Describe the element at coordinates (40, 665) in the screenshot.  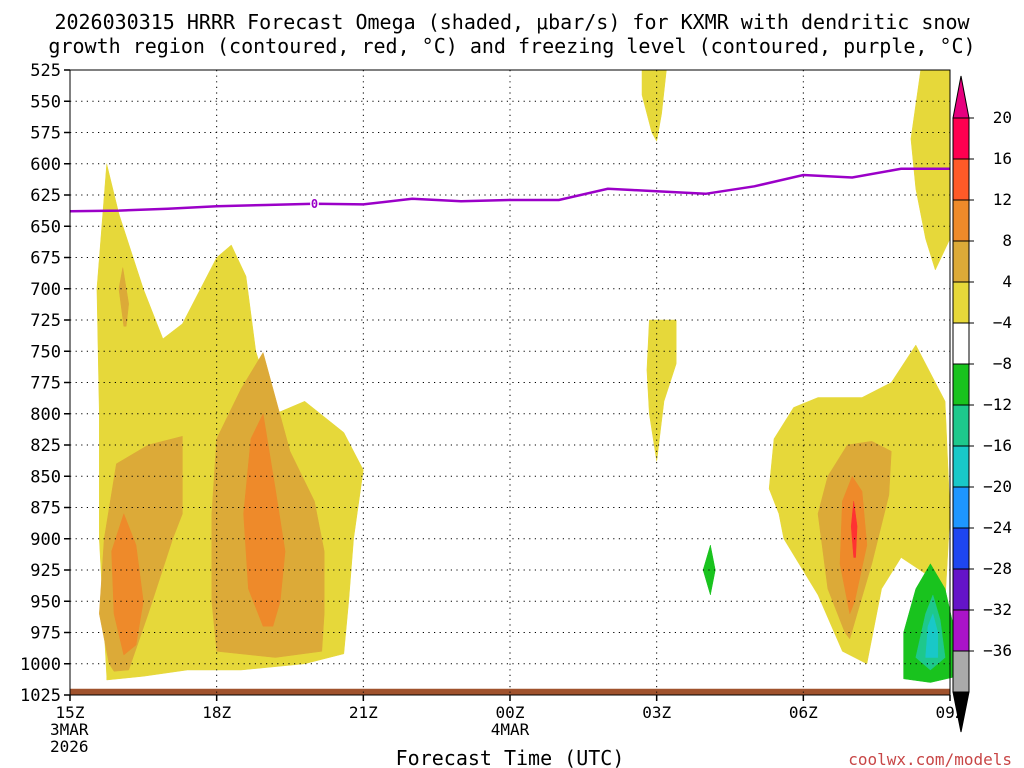
I see `y-tick-label: 1000` at that location.